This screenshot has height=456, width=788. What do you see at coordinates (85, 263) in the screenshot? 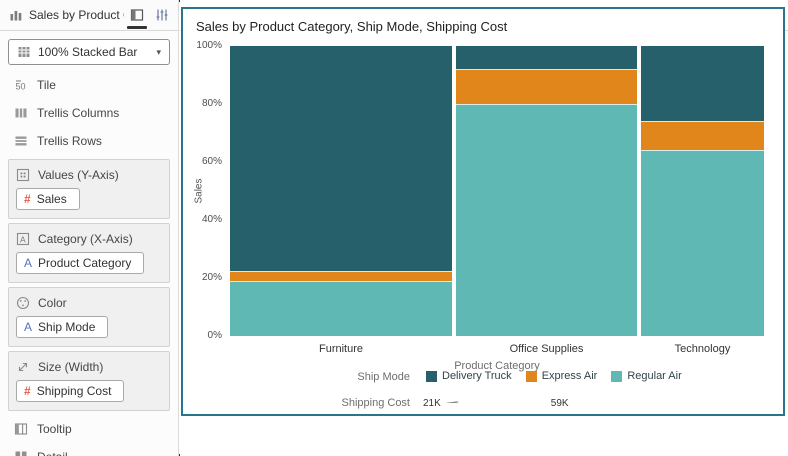
I see `data-pill-label: Product Category` at bounding box center [85, 263].